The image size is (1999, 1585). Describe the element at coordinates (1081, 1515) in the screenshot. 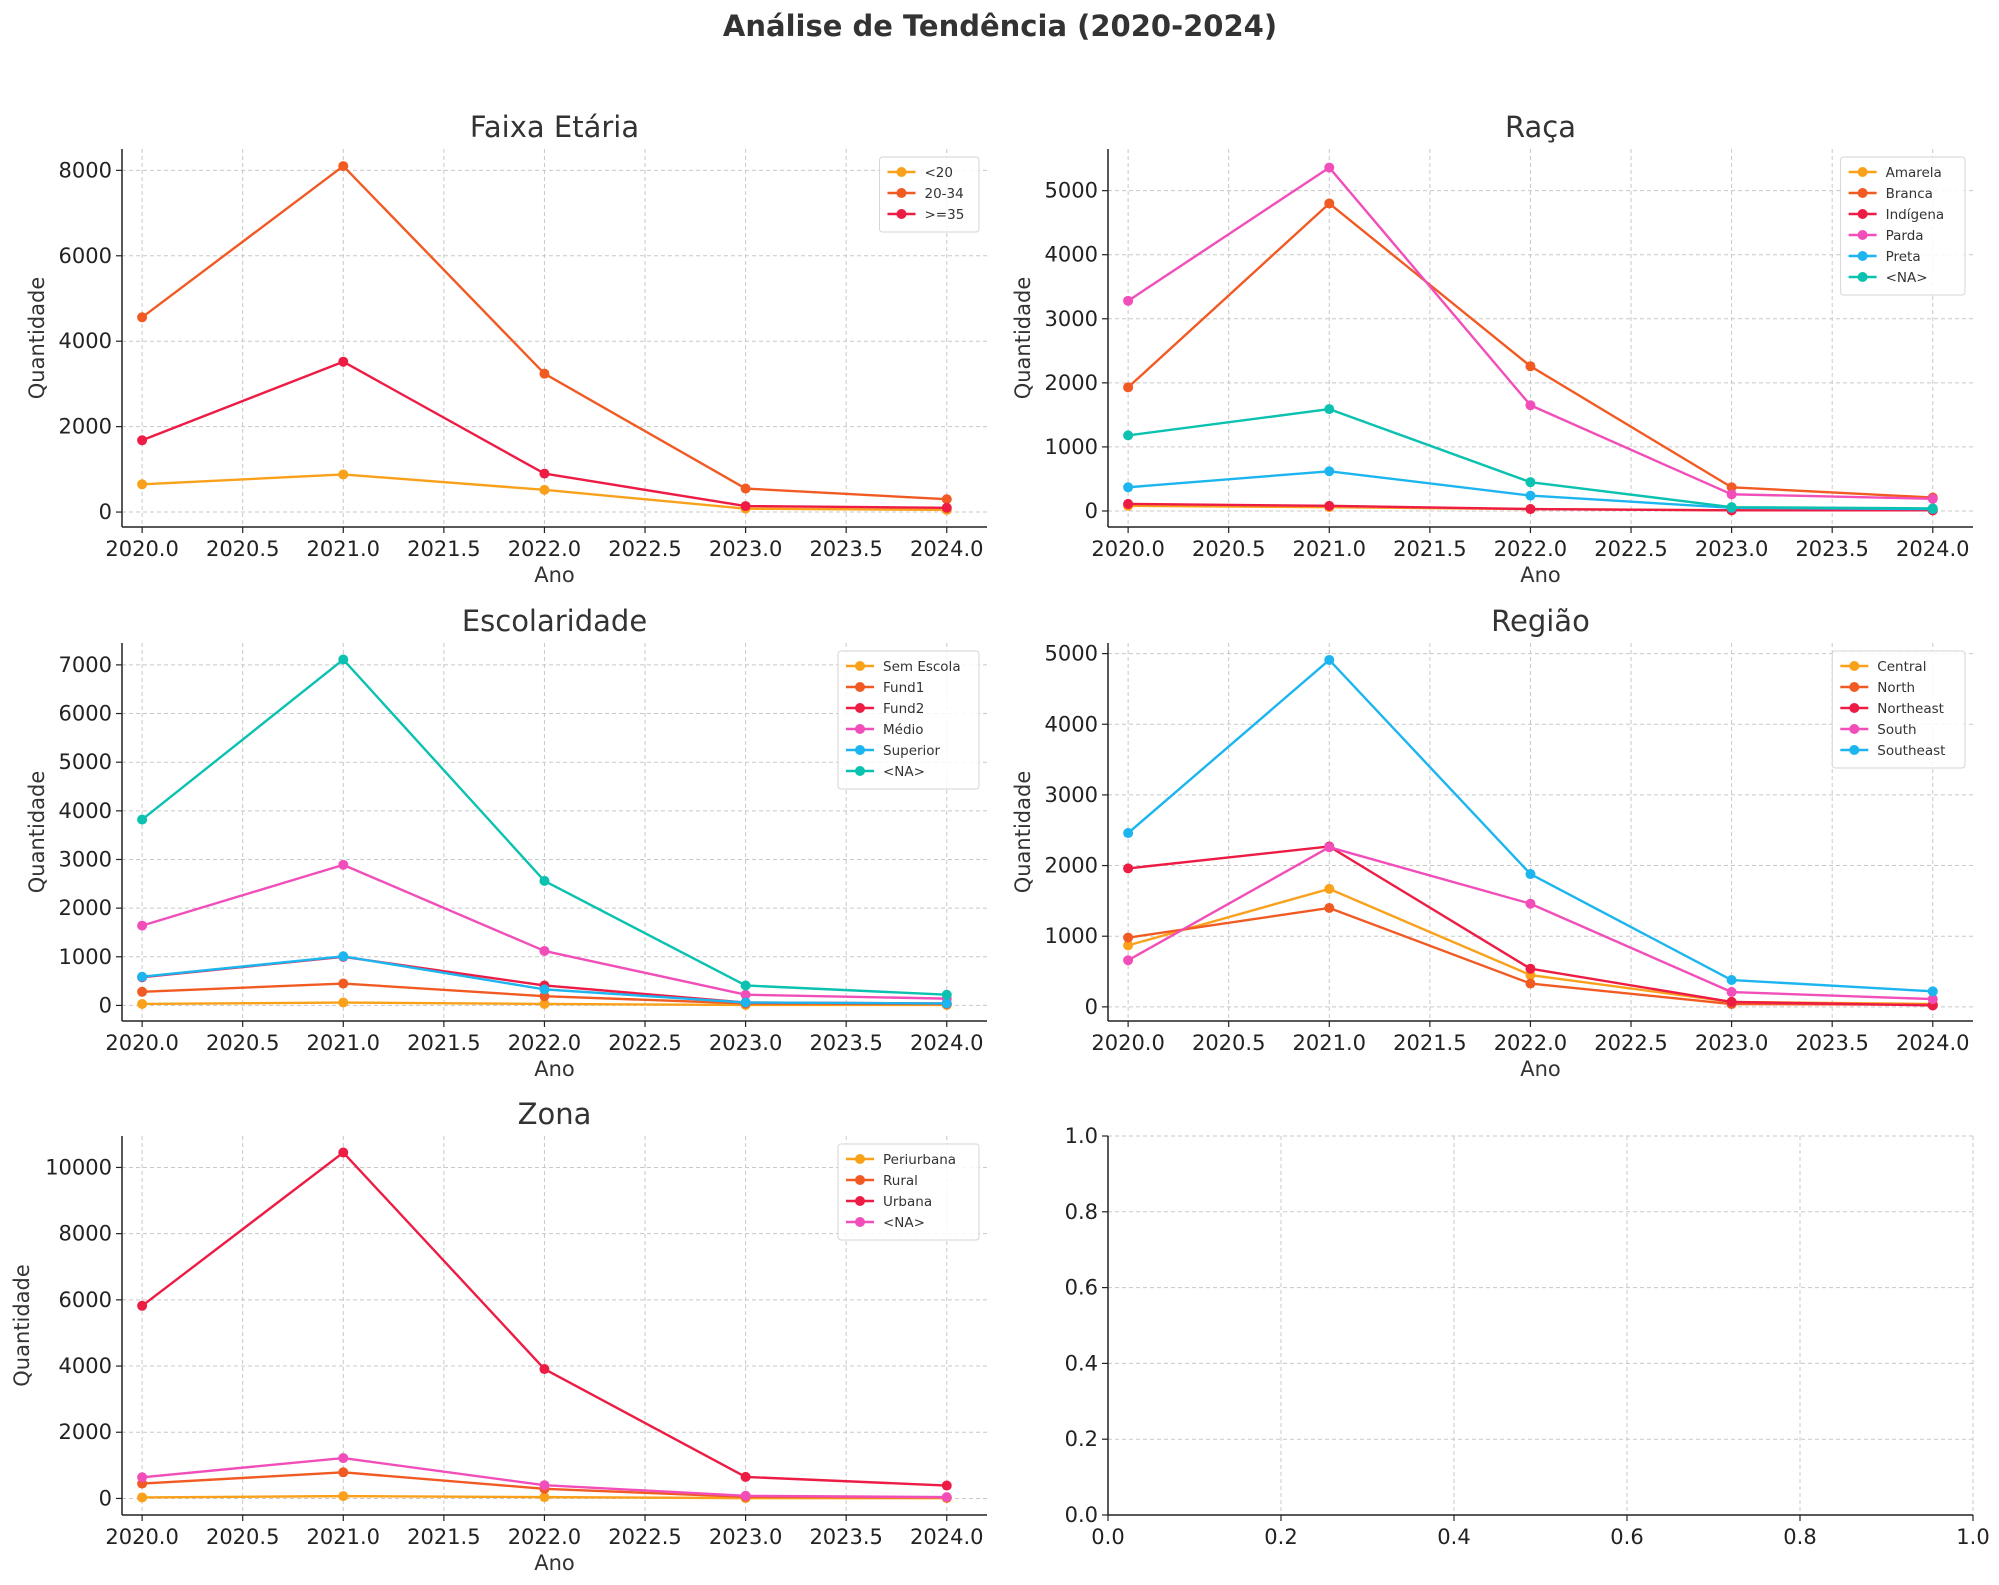

I see `y-tick-label: 0.0` at that location.